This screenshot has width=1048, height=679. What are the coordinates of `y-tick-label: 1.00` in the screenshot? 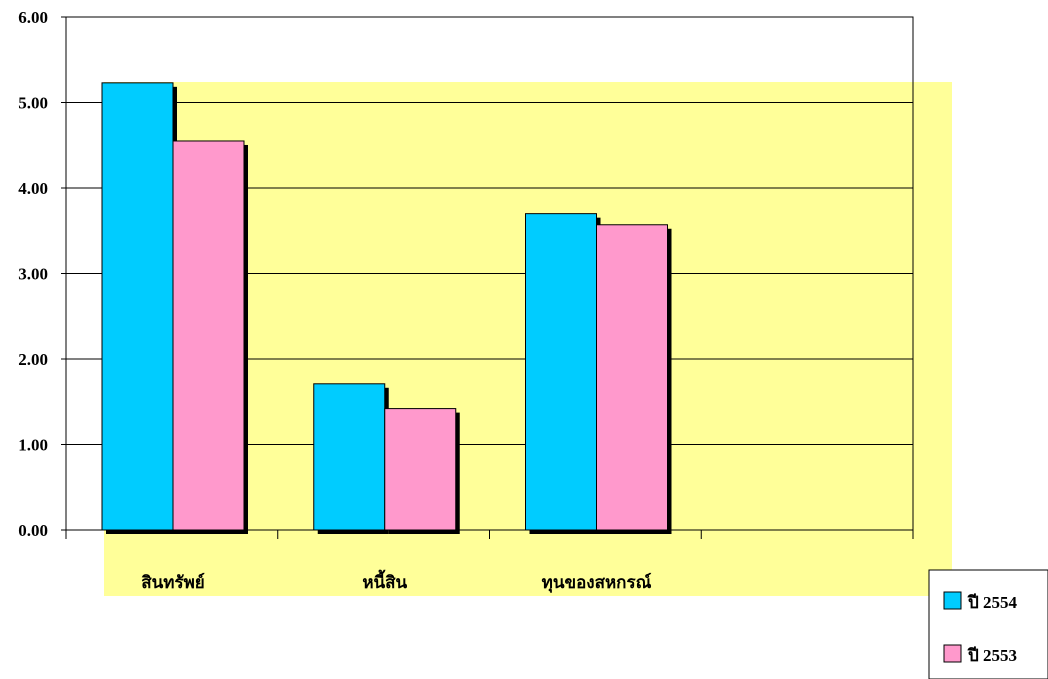 It's located at (33, 445).